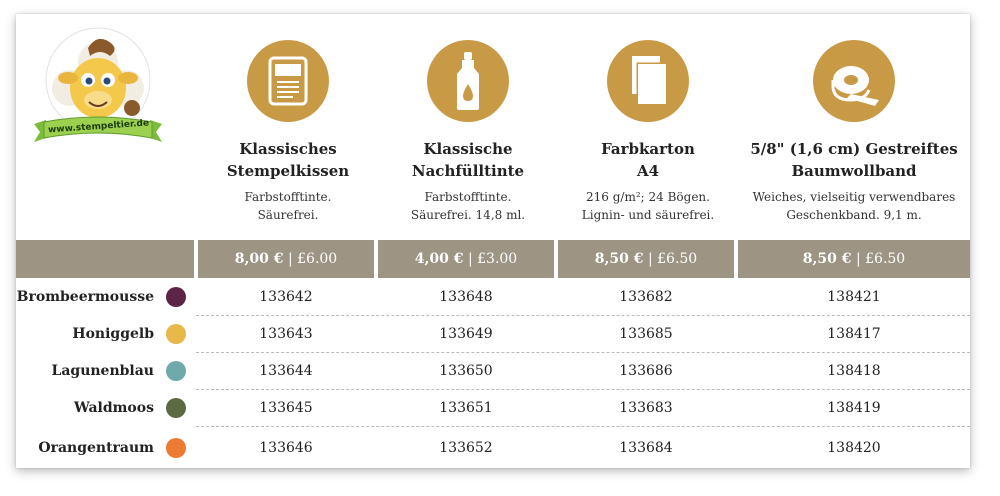  I want to click on product-number: 133648, so click(466, 297).